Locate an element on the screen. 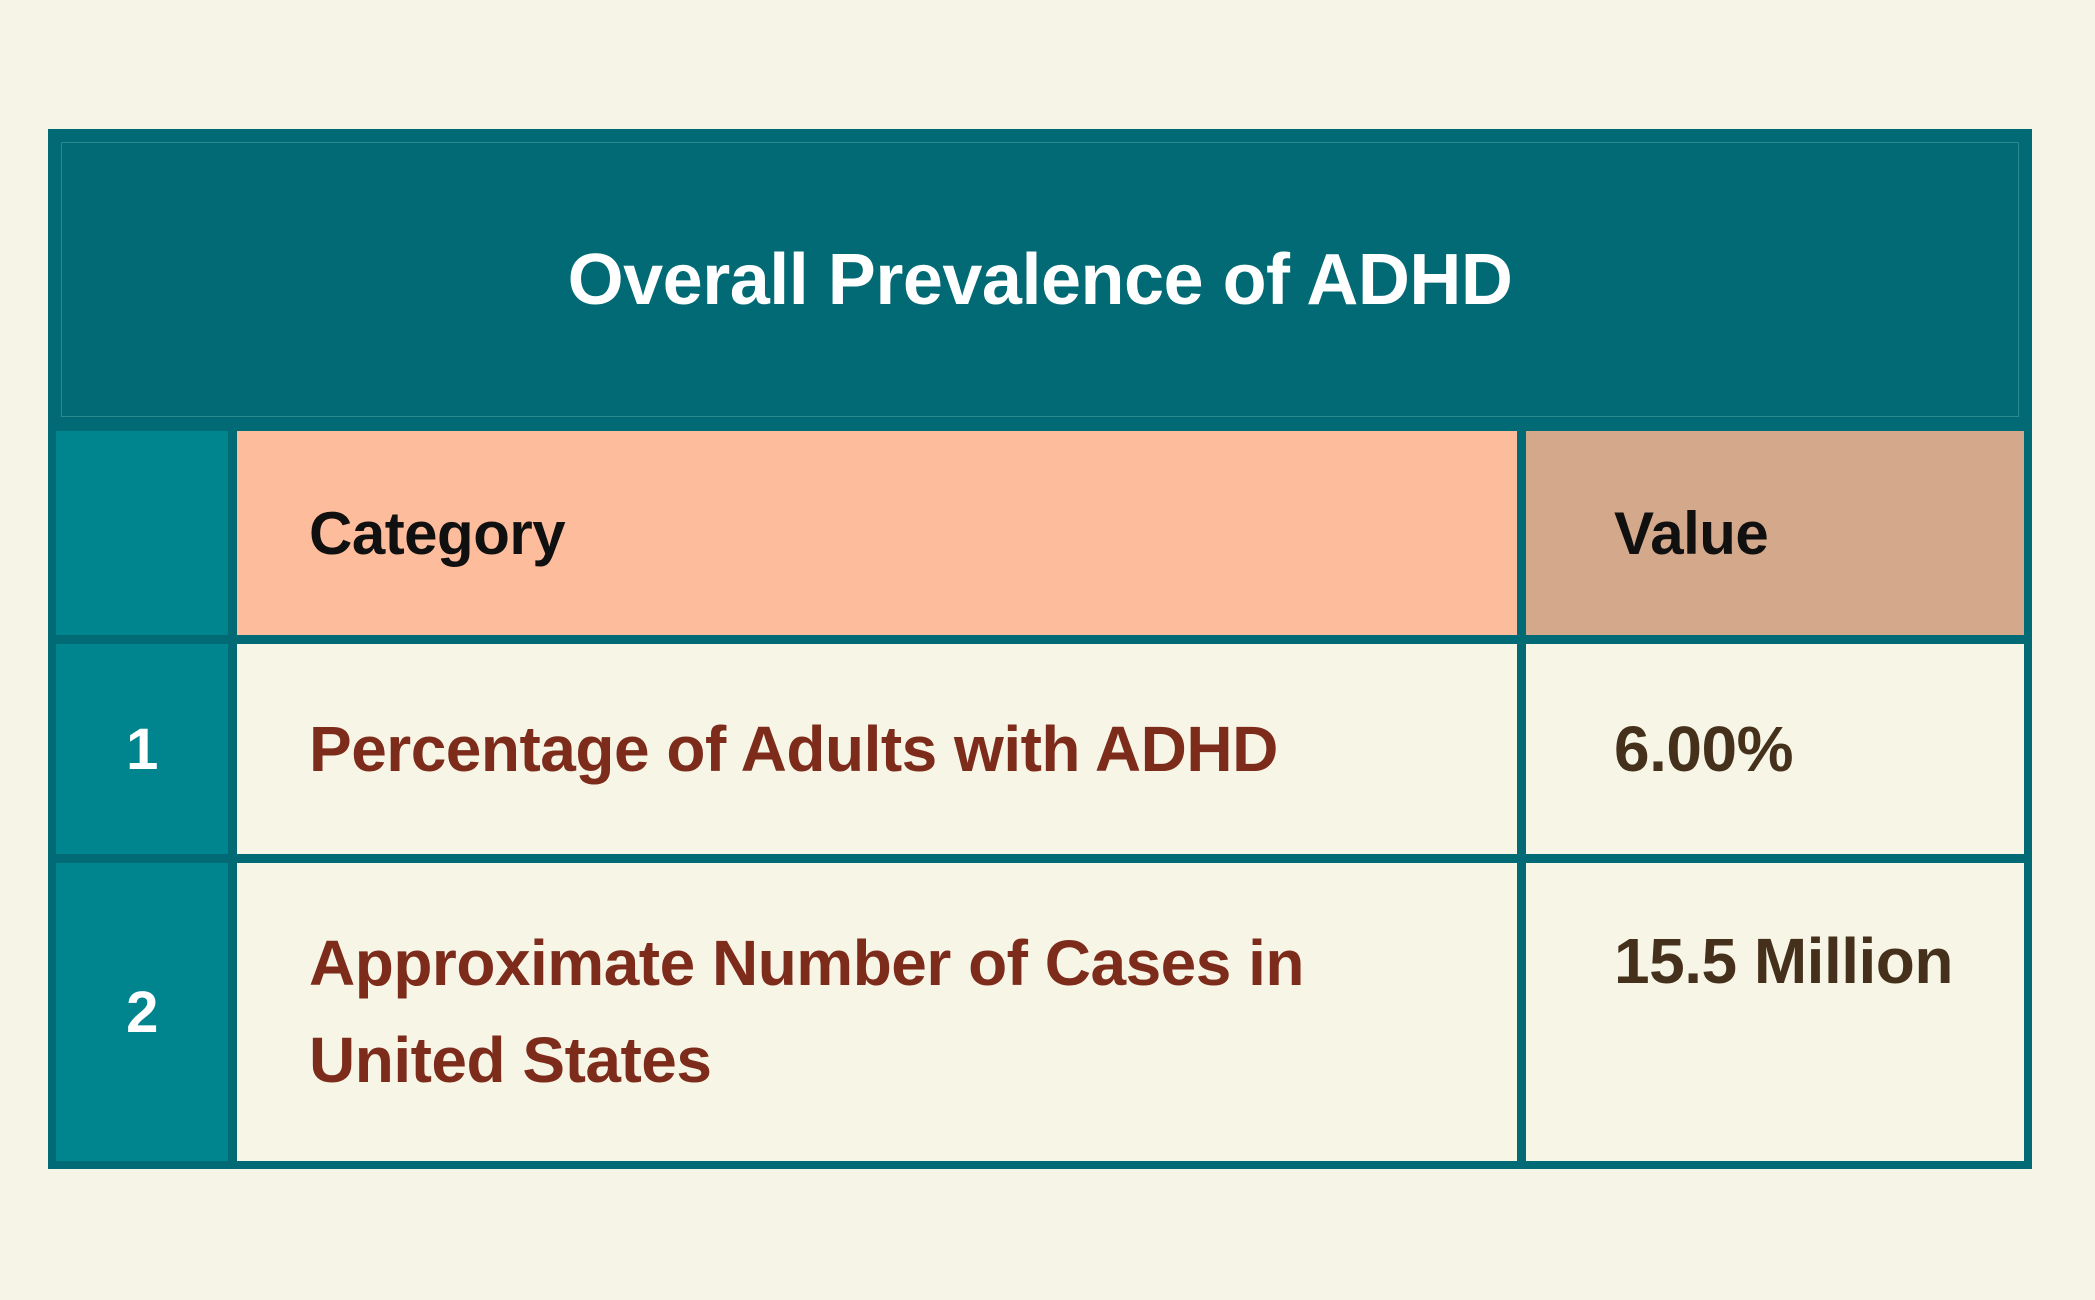  category-column-header: Category is located at coordinates (877, 533).